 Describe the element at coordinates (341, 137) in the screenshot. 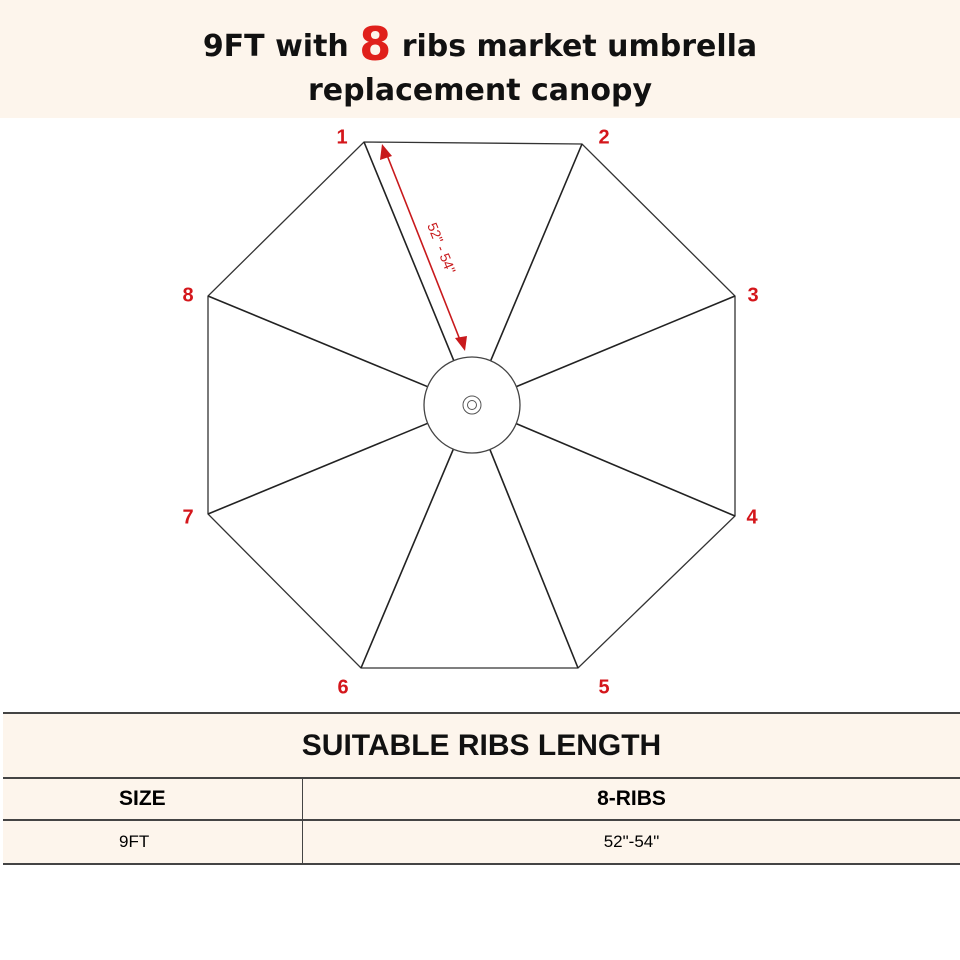

I see `rib-number-label: 1` at that location.